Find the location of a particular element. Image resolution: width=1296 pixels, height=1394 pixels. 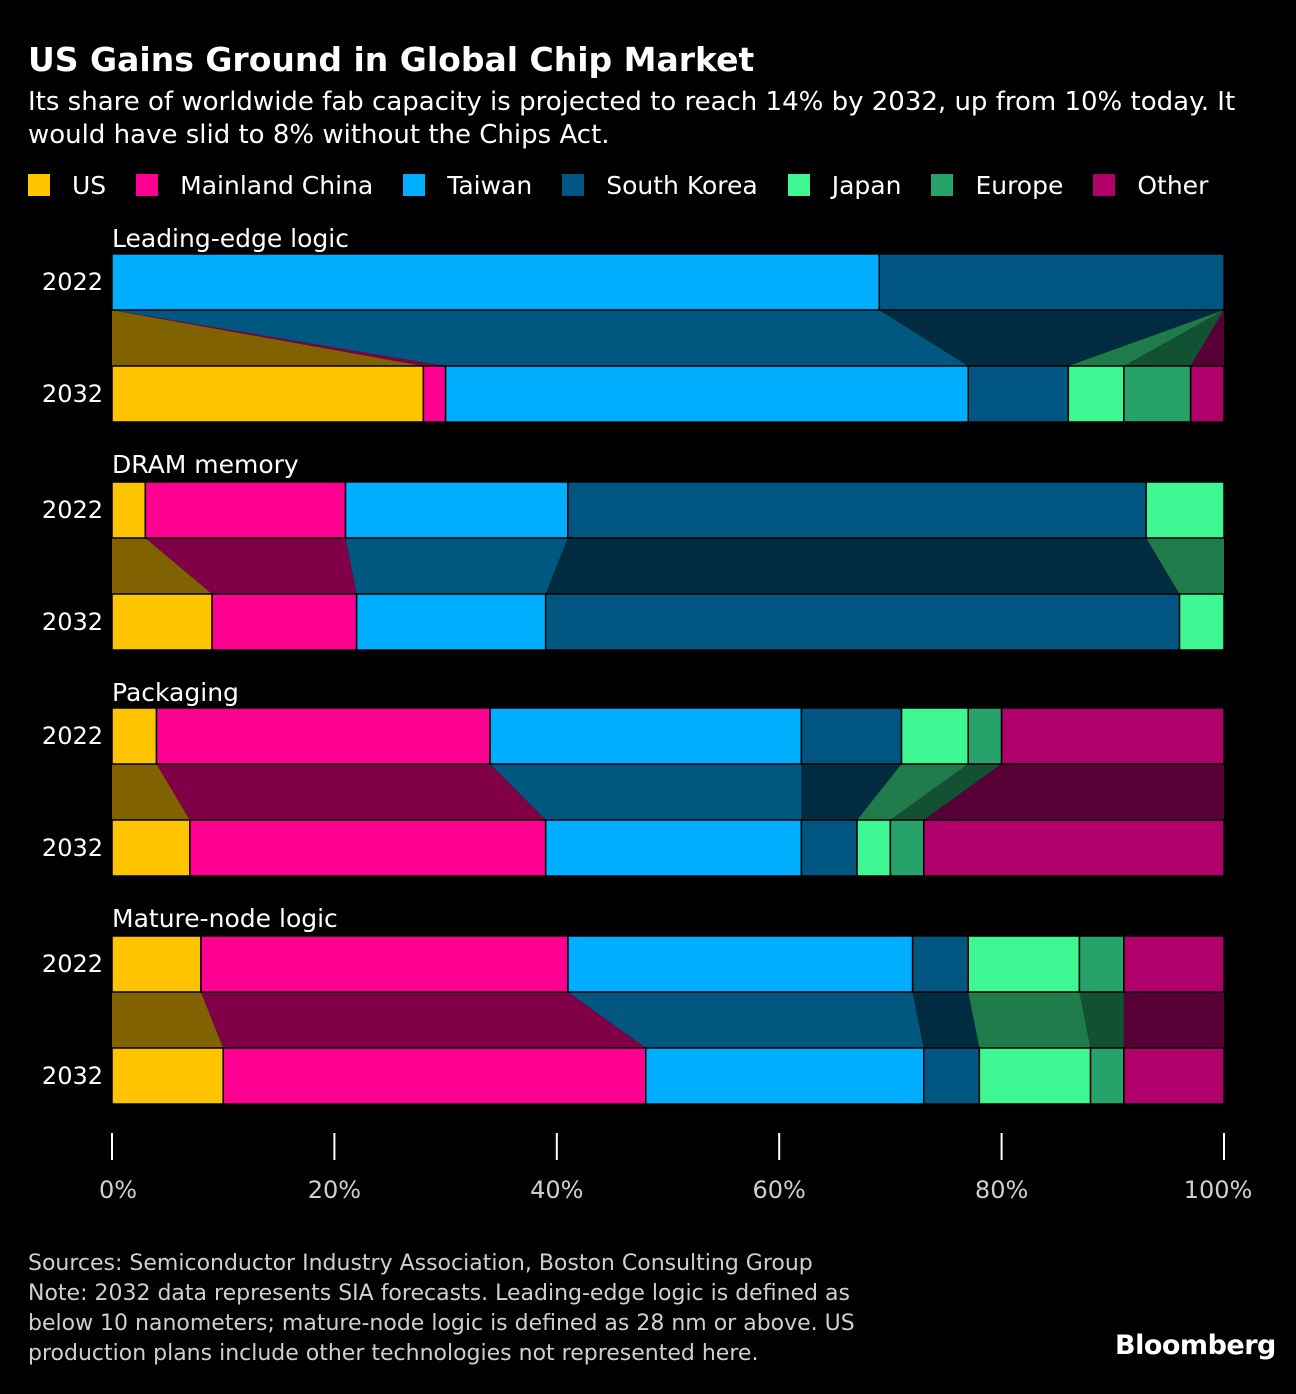

x-axis-tick-label: 0% is located at coordinates (118, 1190).